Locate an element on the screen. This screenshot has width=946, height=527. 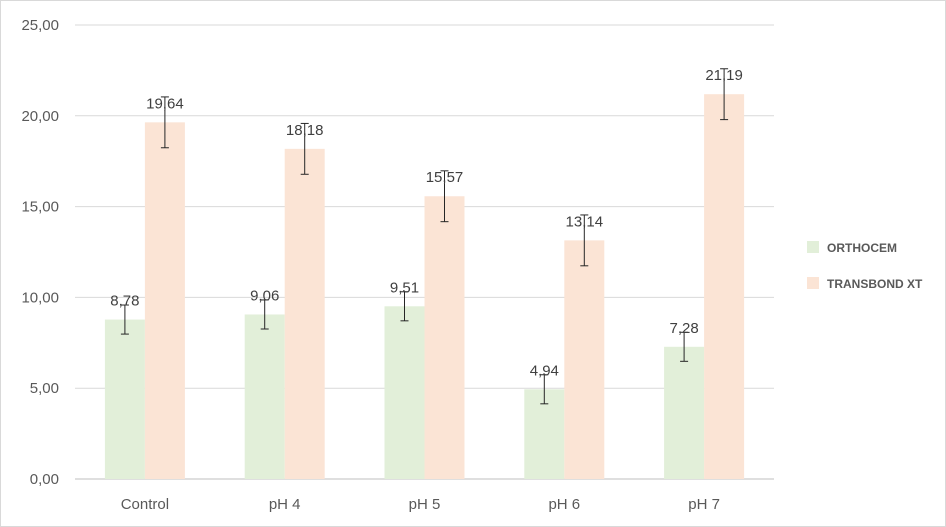
data-label: 18,18 is located at coordinates (305, 130).